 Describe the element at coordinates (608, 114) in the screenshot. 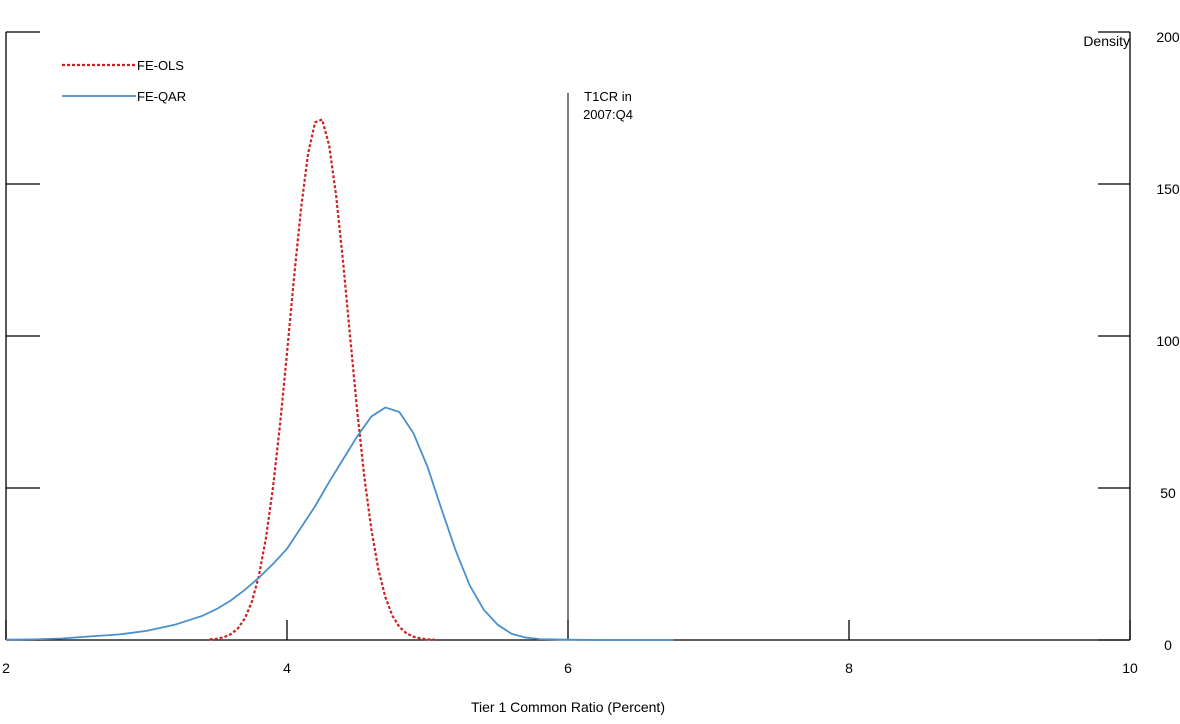

I see `reference-label: 2007:Q4` at that location.